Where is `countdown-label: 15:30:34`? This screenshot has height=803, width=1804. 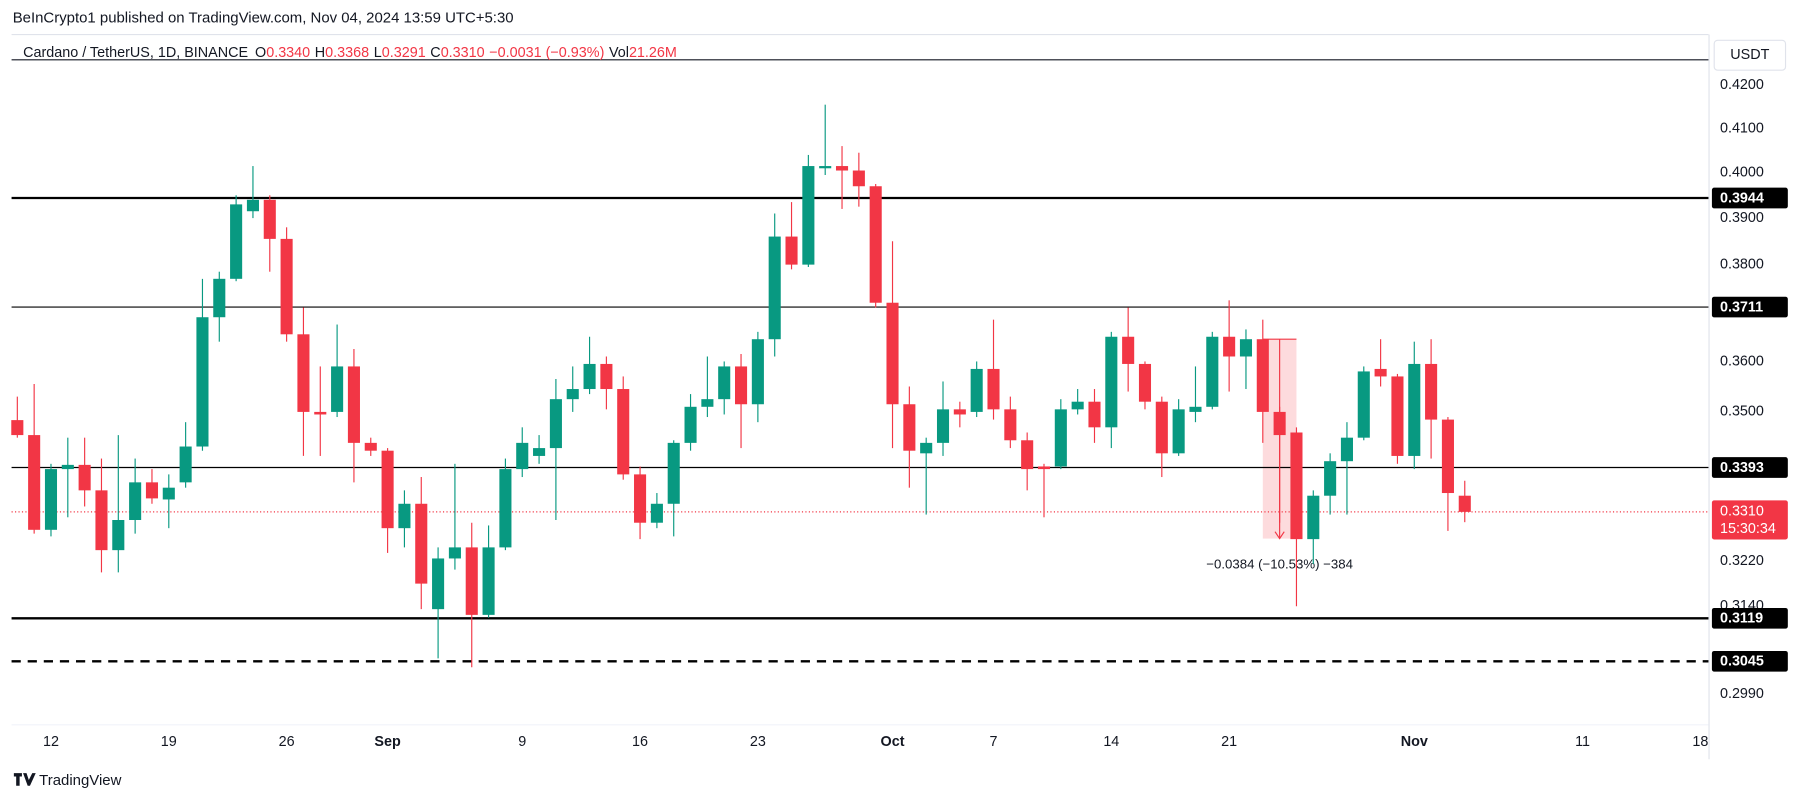
countdown-label: 15:30:34 is located at coordinates (1748, 529).